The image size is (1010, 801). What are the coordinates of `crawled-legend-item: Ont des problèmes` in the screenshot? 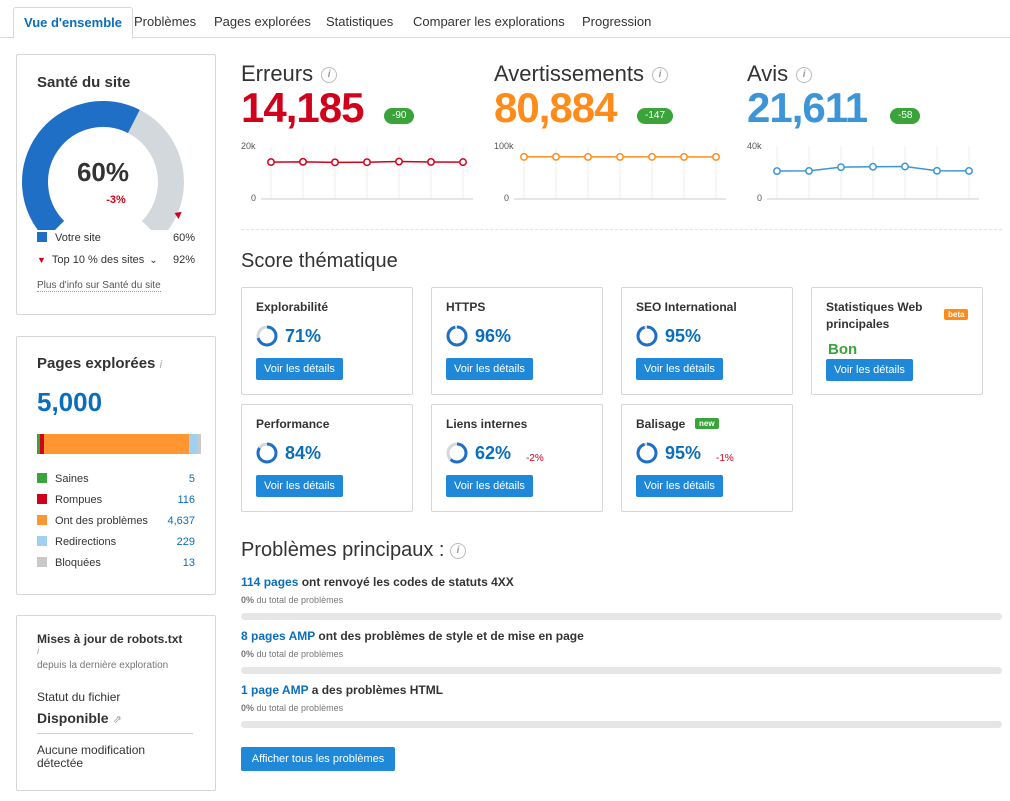 It's located at (92, 521).